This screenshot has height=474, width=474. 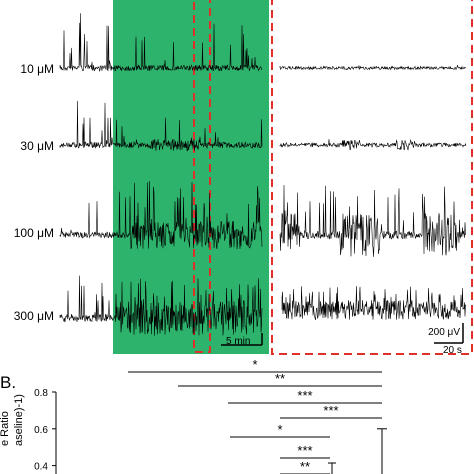 I want to click on scalebar-time-main-label: 5 min, so click(x=238, y=341).